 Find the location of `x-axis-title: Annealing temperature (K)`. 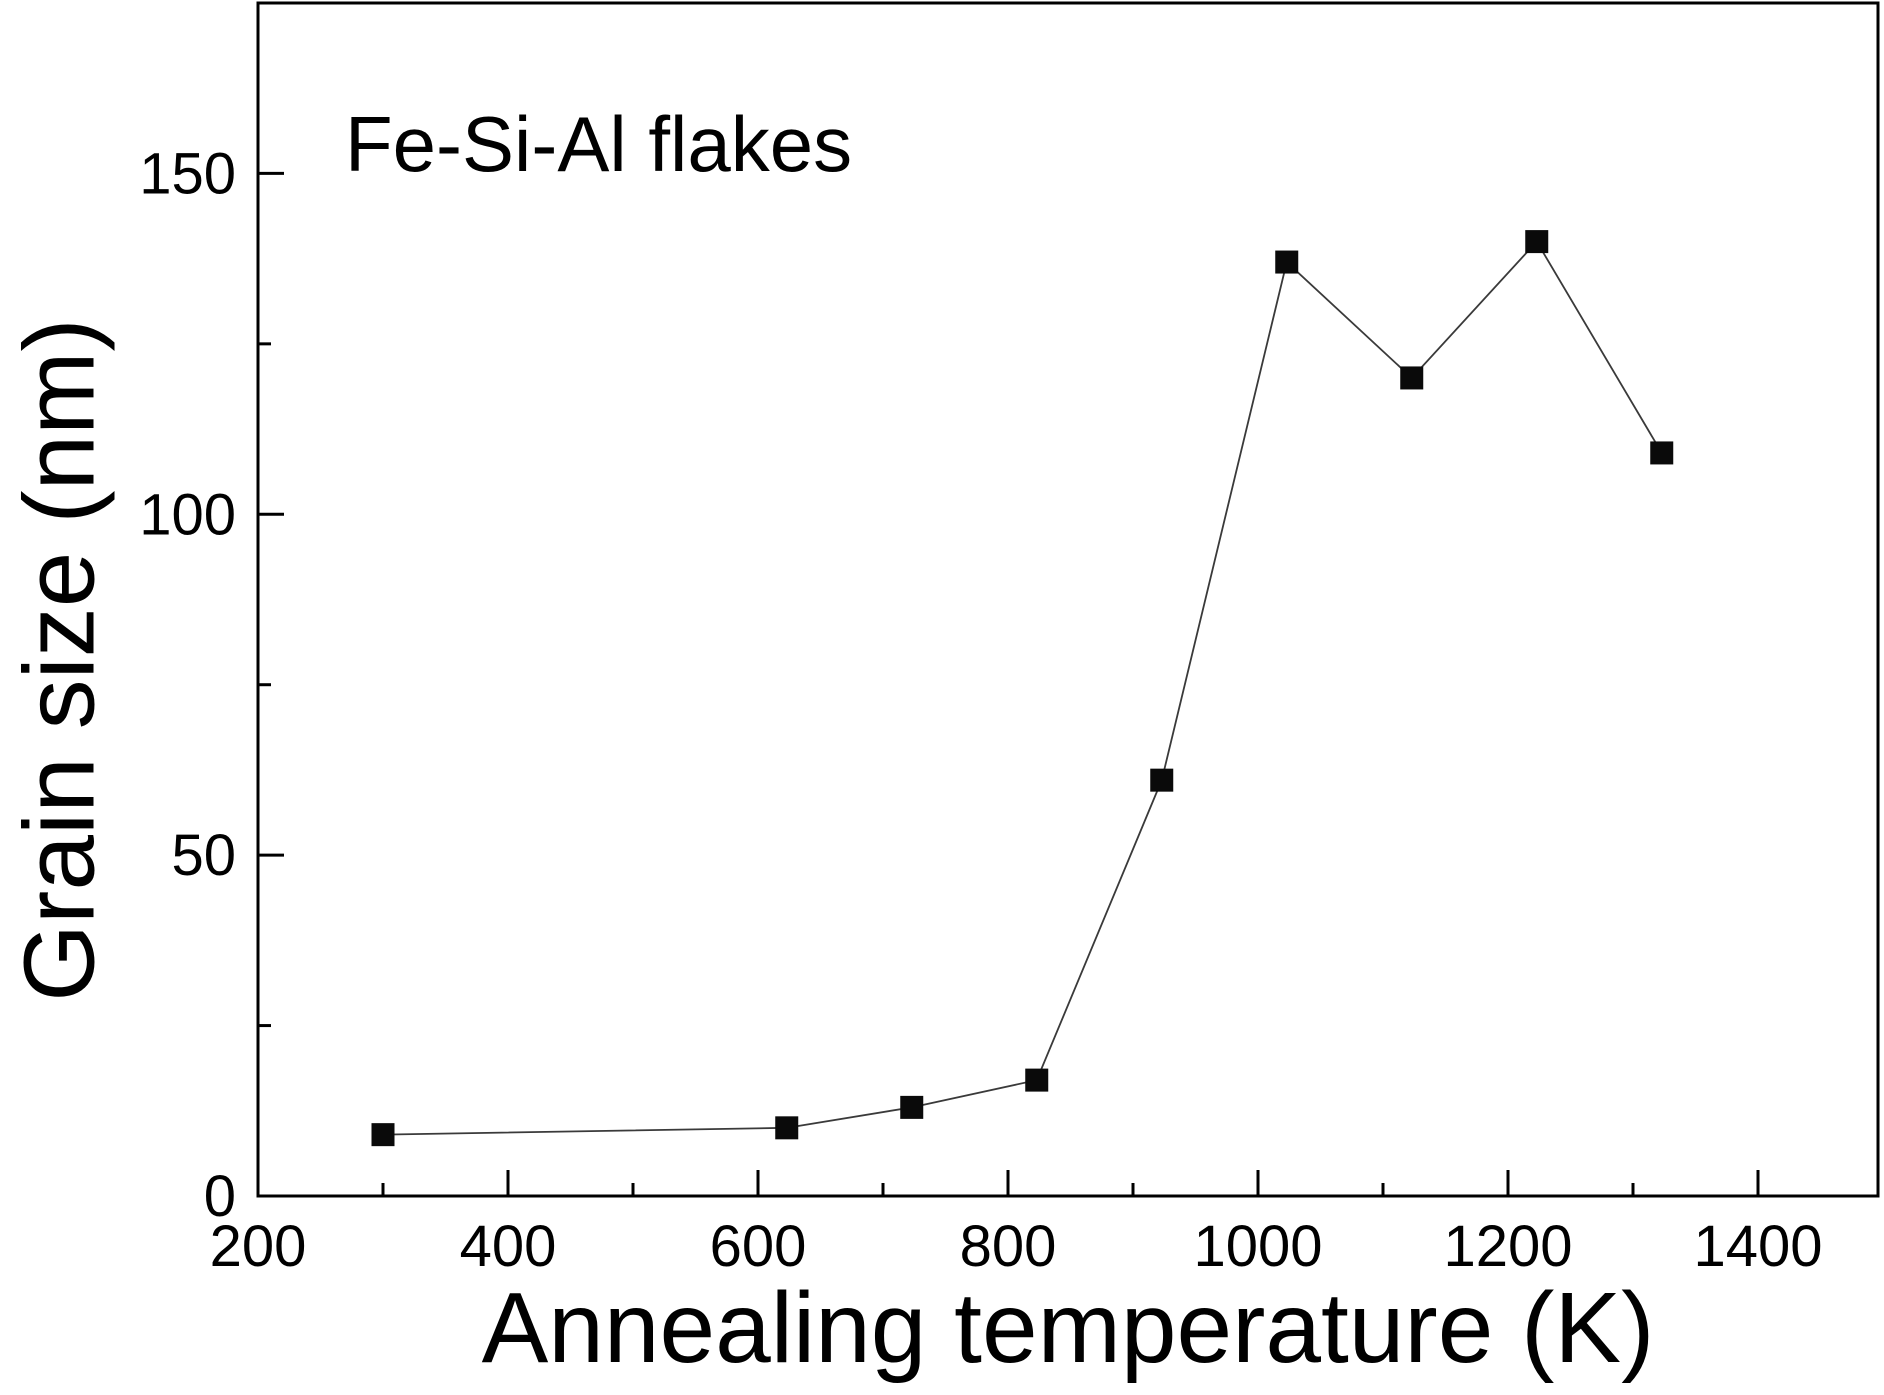

x-axis-title: Annealing temperature (K) is located at coordinates (1068, 1328).